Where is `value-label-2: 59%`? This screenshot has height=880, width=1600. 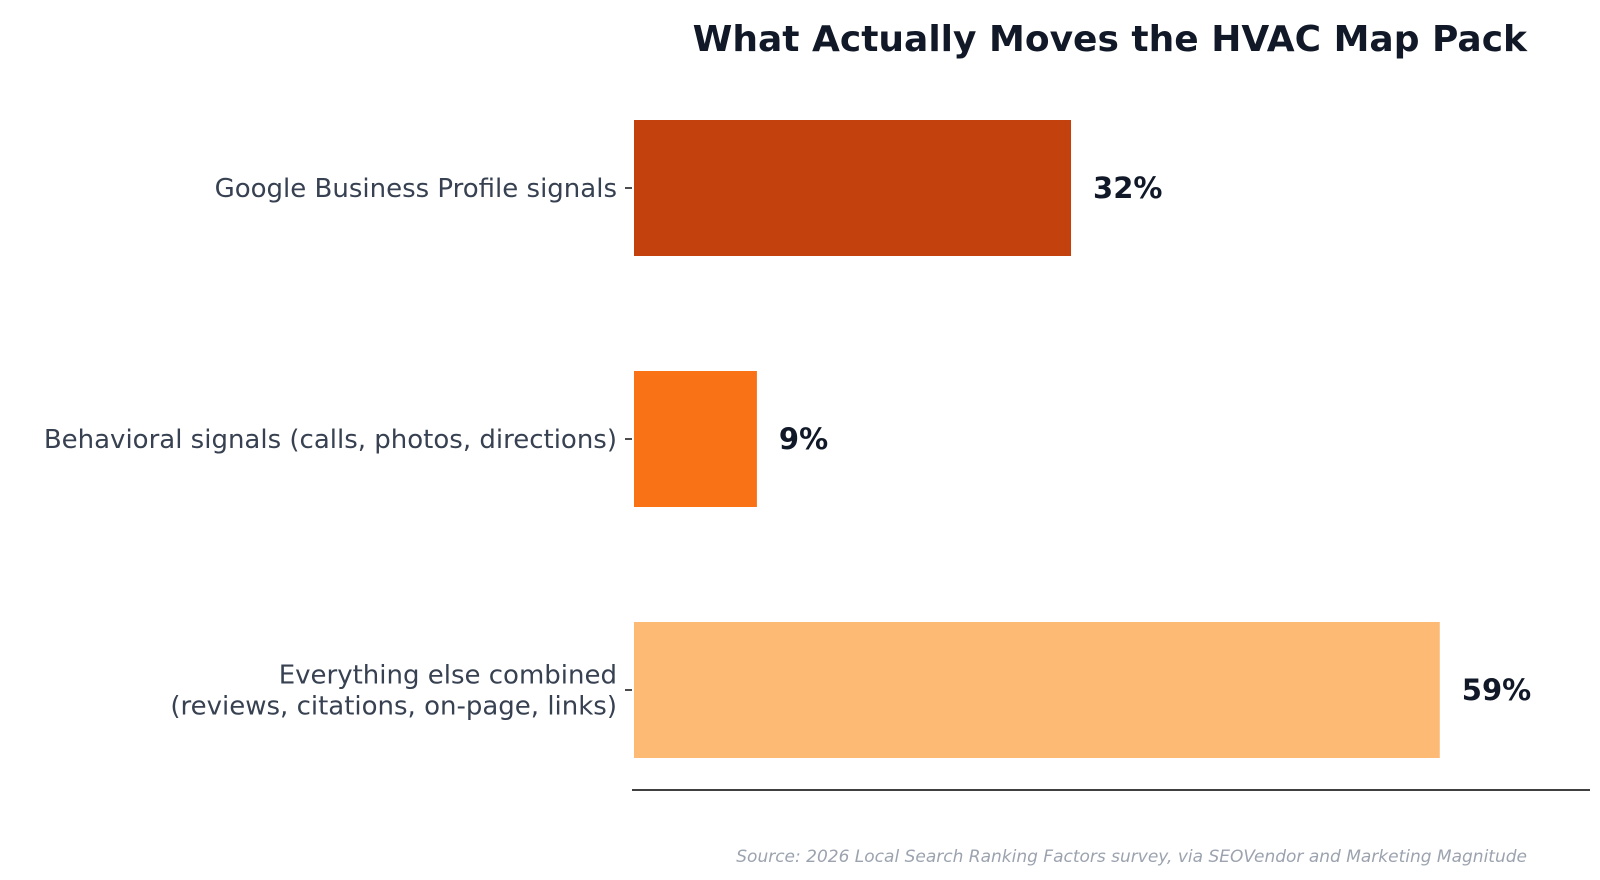
value-label-2: 59% is located at coordinates (1496, 690).